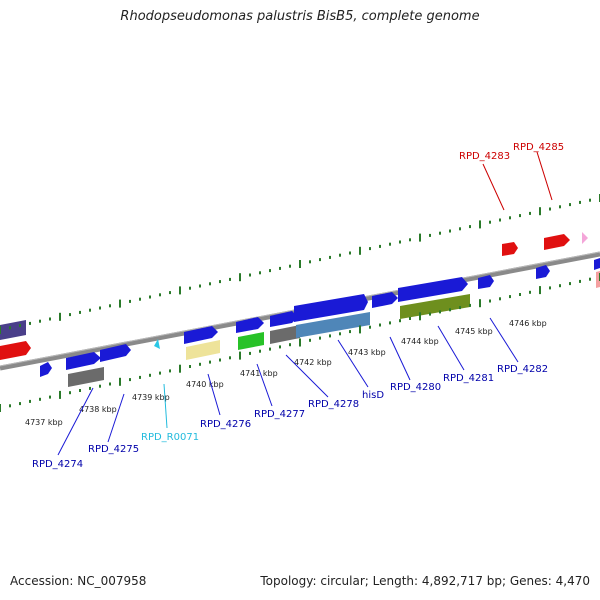 The width and height of the screenshot is (600, 600). I want to click on gene-label-4282: RPD_4282, so click(522, 369).